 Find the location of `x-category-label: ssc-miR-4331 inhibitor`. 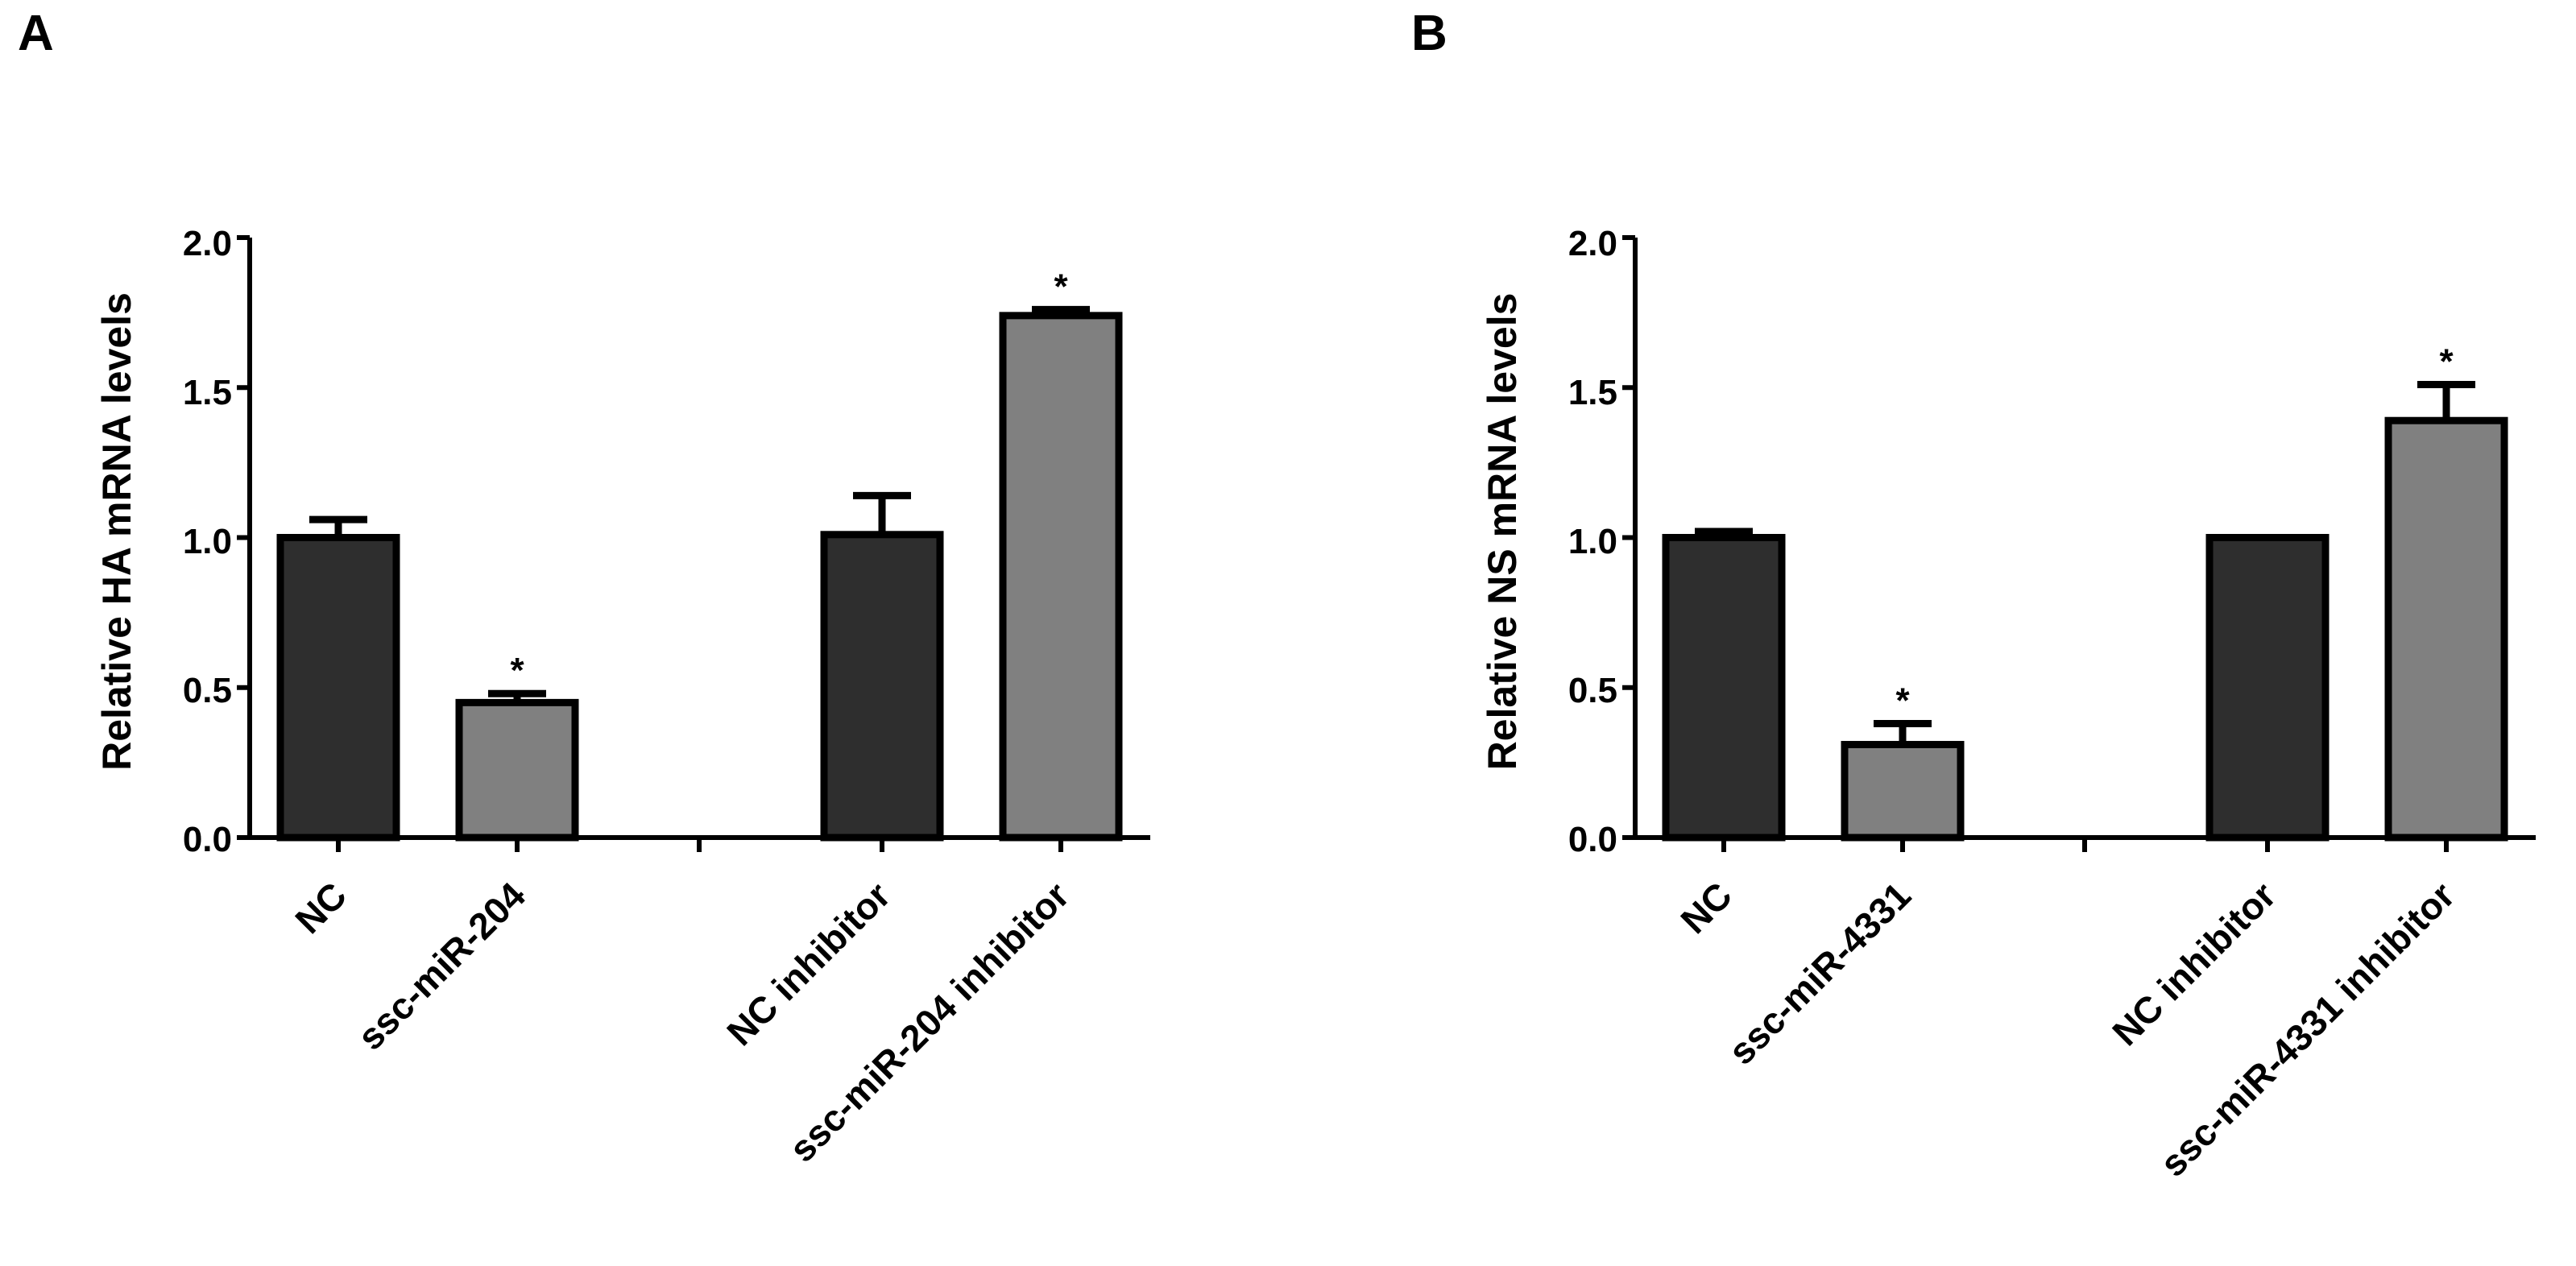

x-category-label: ssc-miR-4331 inhibitor is located at coordinates (2306, 1029).